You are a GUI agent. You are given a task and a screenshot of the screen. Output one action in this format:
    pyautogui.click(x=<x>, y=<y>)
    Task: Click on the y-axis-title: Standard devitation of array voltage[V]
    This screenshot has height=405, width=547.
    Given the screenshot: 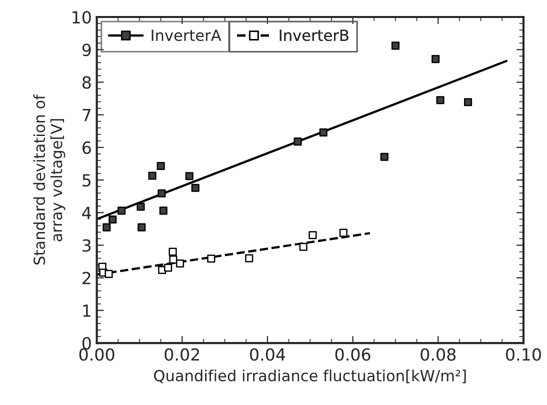 What is the action you would take?
    pyautogui.click(x=49, y=179)
    